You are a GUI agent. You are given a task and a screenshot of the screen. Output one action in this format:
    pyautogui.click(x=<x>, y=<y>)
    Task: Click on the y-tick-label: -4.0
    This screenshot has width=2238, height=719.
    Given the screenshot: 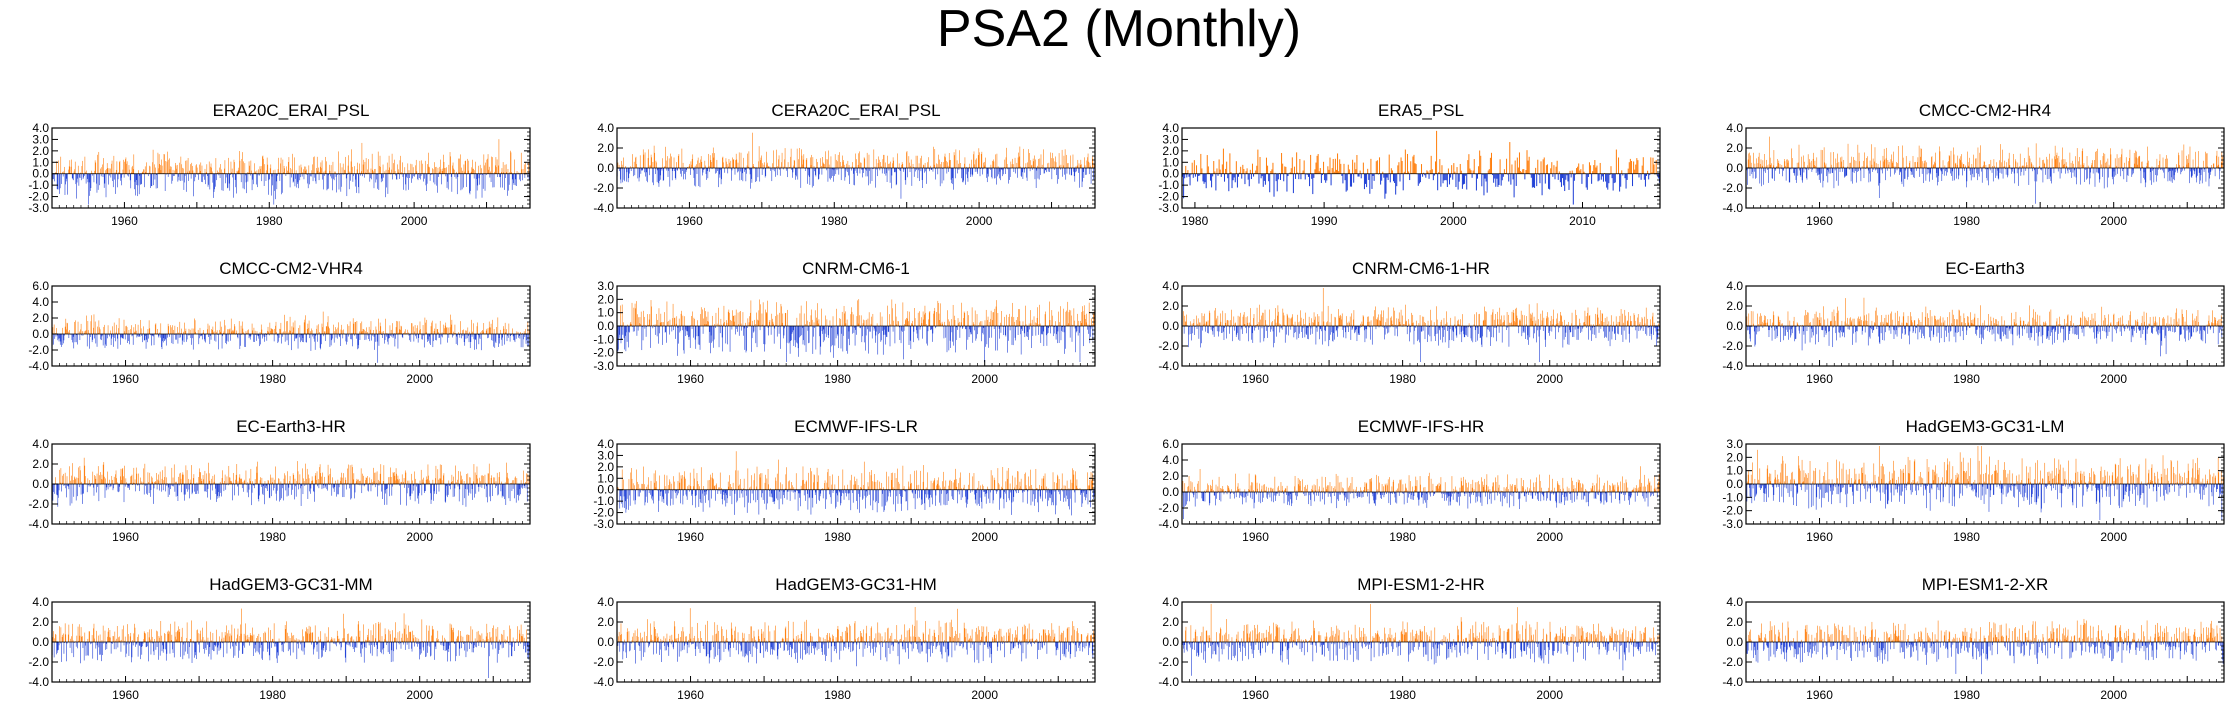 What is the action you would take?
    pyautogui.click(x=1732, y=208)
    